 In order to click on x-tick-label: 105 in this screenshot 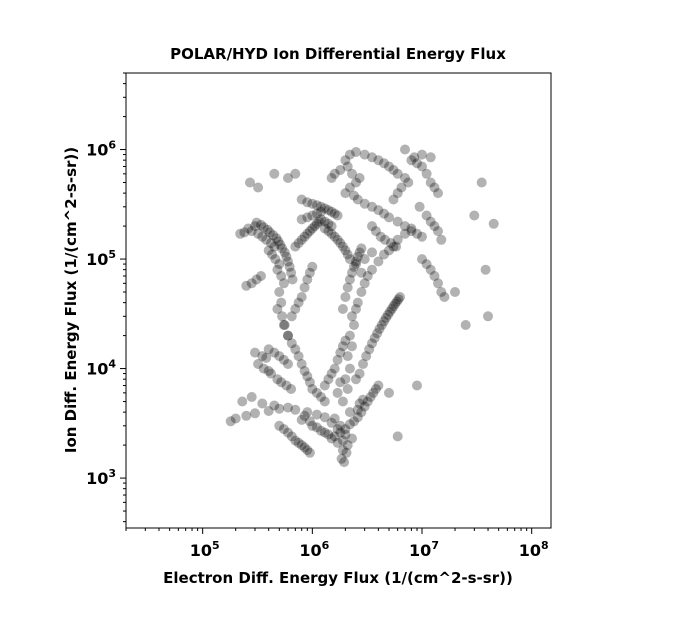, I will do `click(205, 549)`.